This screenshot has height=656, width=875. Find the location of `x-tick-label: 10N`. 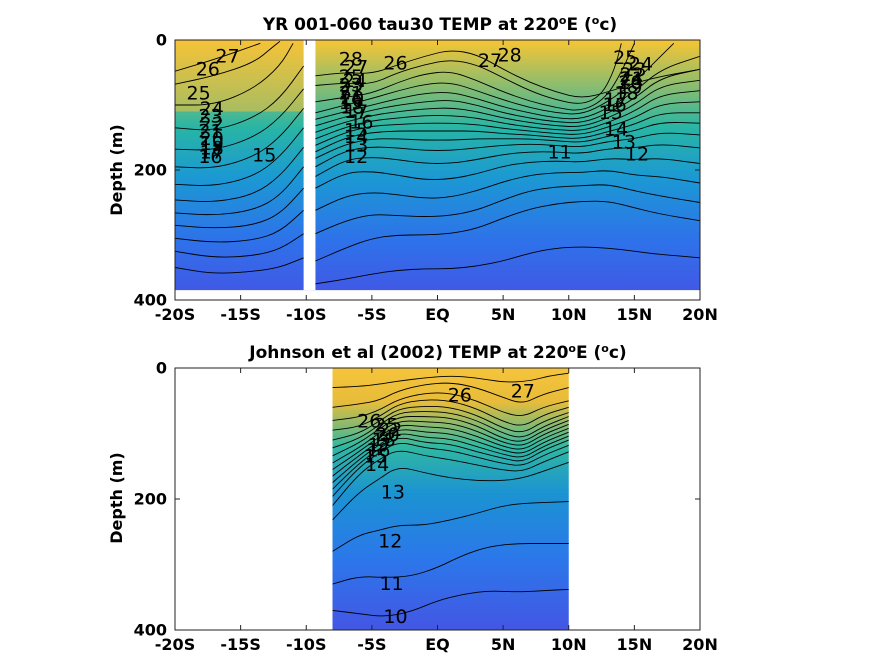

x-tick-label: 10N is located at coordinates (569, 314).